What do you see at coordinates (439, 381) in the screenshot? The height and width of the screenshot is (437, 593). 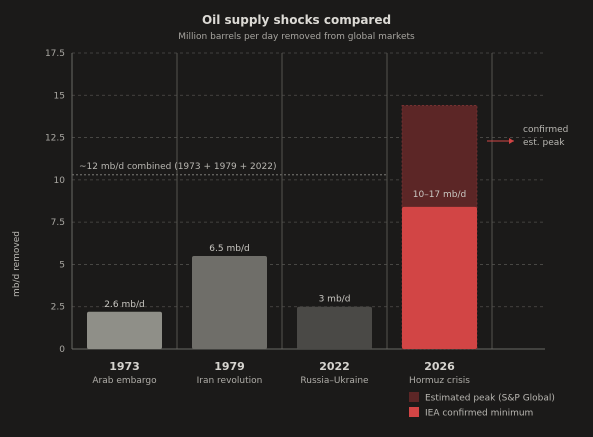 I see `x-category-label: Hormuz crisis` at bounding box center [439, 381].